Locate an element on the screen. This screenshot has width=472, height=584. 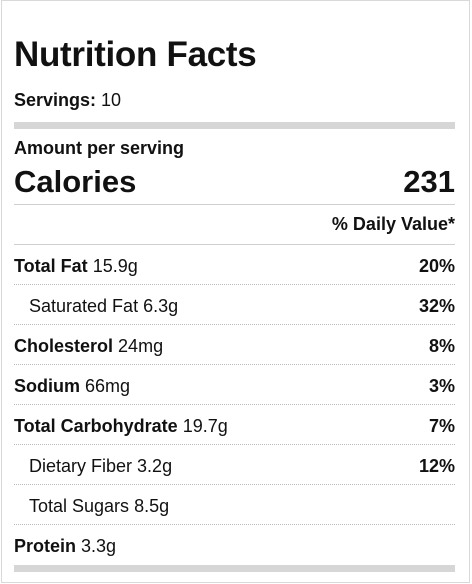
calories-value: 231 is located at coordinates (429, 181).